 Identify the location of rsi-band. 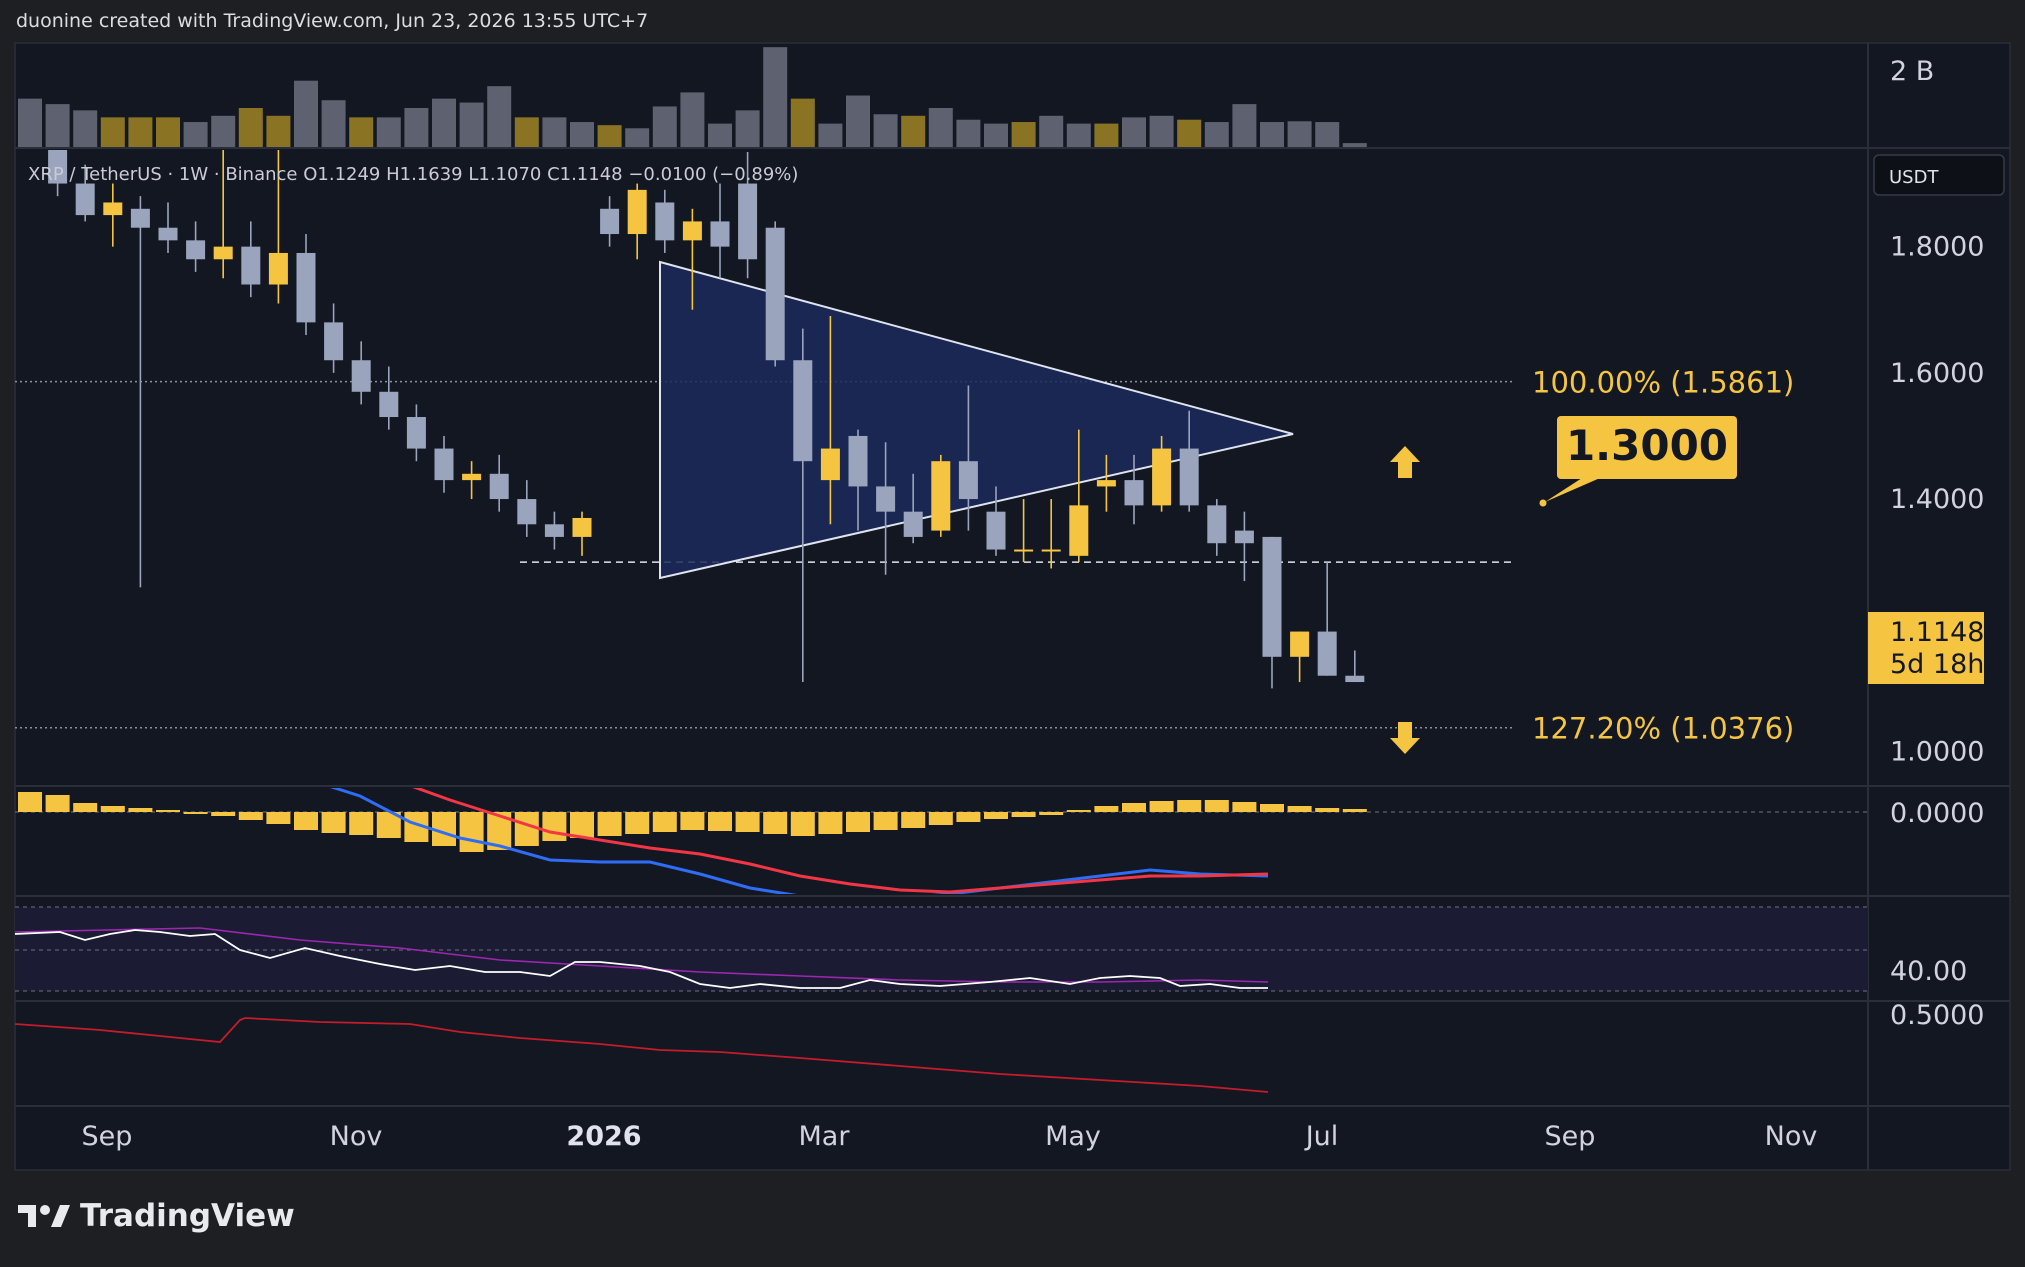
(941, 949).